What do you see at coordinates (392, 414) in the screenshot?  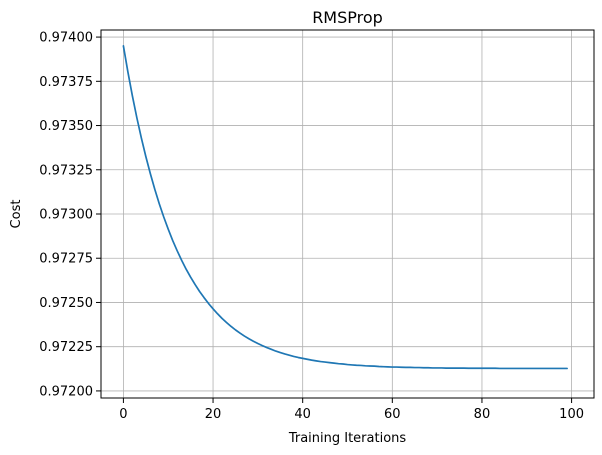 I see `x-tick-label: 60` at bounding box center [392, 414].